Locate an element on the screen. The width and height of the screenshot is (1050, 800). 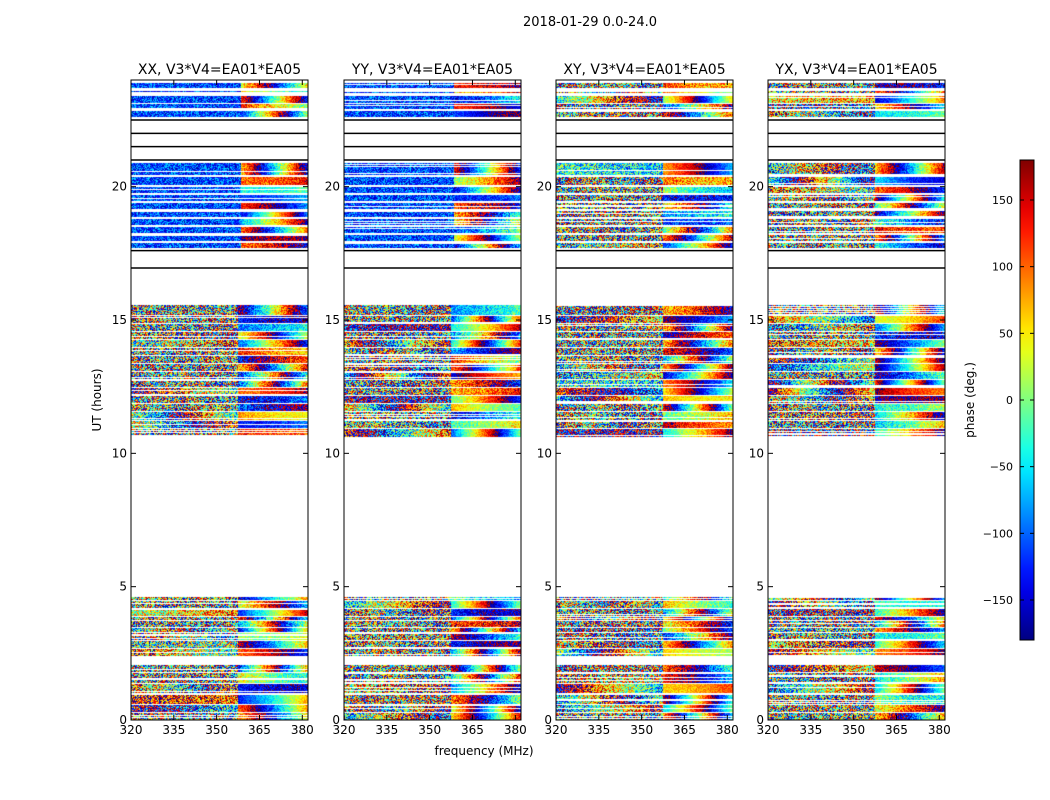
panel-title: YY, V3*V4=EA01*EA05 is located at coordinates (432, 70).